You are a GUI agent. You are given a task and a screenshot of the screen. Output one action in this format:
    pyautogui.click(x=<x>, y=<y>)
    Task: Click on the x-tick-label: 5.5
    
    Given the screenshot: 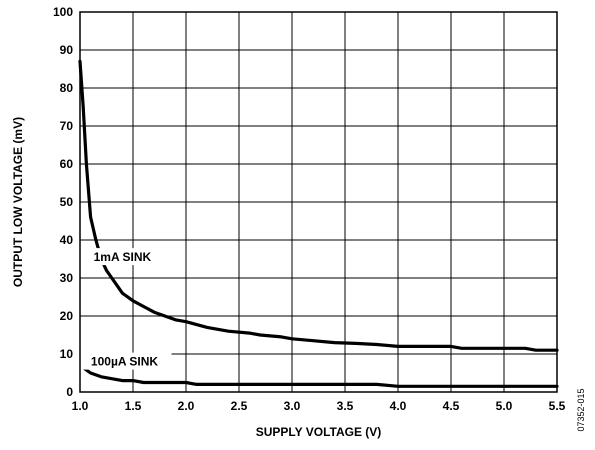 What is the action you would take?
    pyautogui.click(x=557, y=406)
    